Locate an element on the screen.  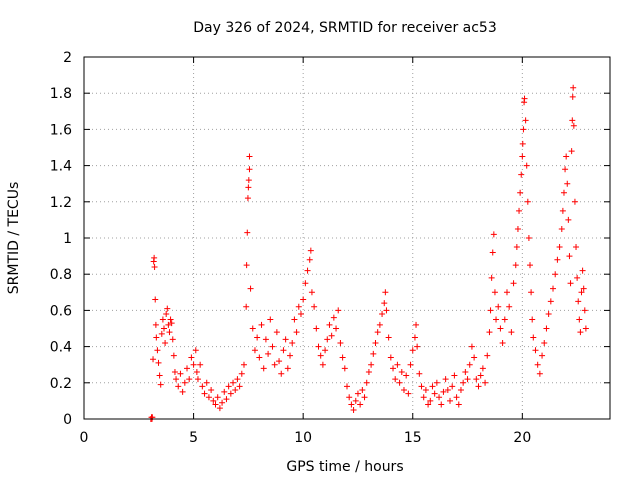
y-axis-label: SRMTID / TECUs is located at coordinates (14, 238).